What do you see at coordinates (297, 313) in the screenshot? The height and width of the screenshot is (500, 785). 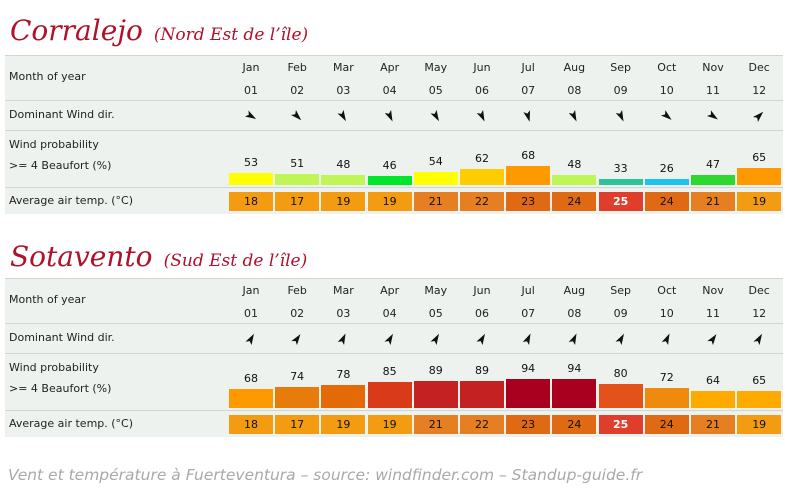 I see `month-number: 02` at bounding box center [297, 313].